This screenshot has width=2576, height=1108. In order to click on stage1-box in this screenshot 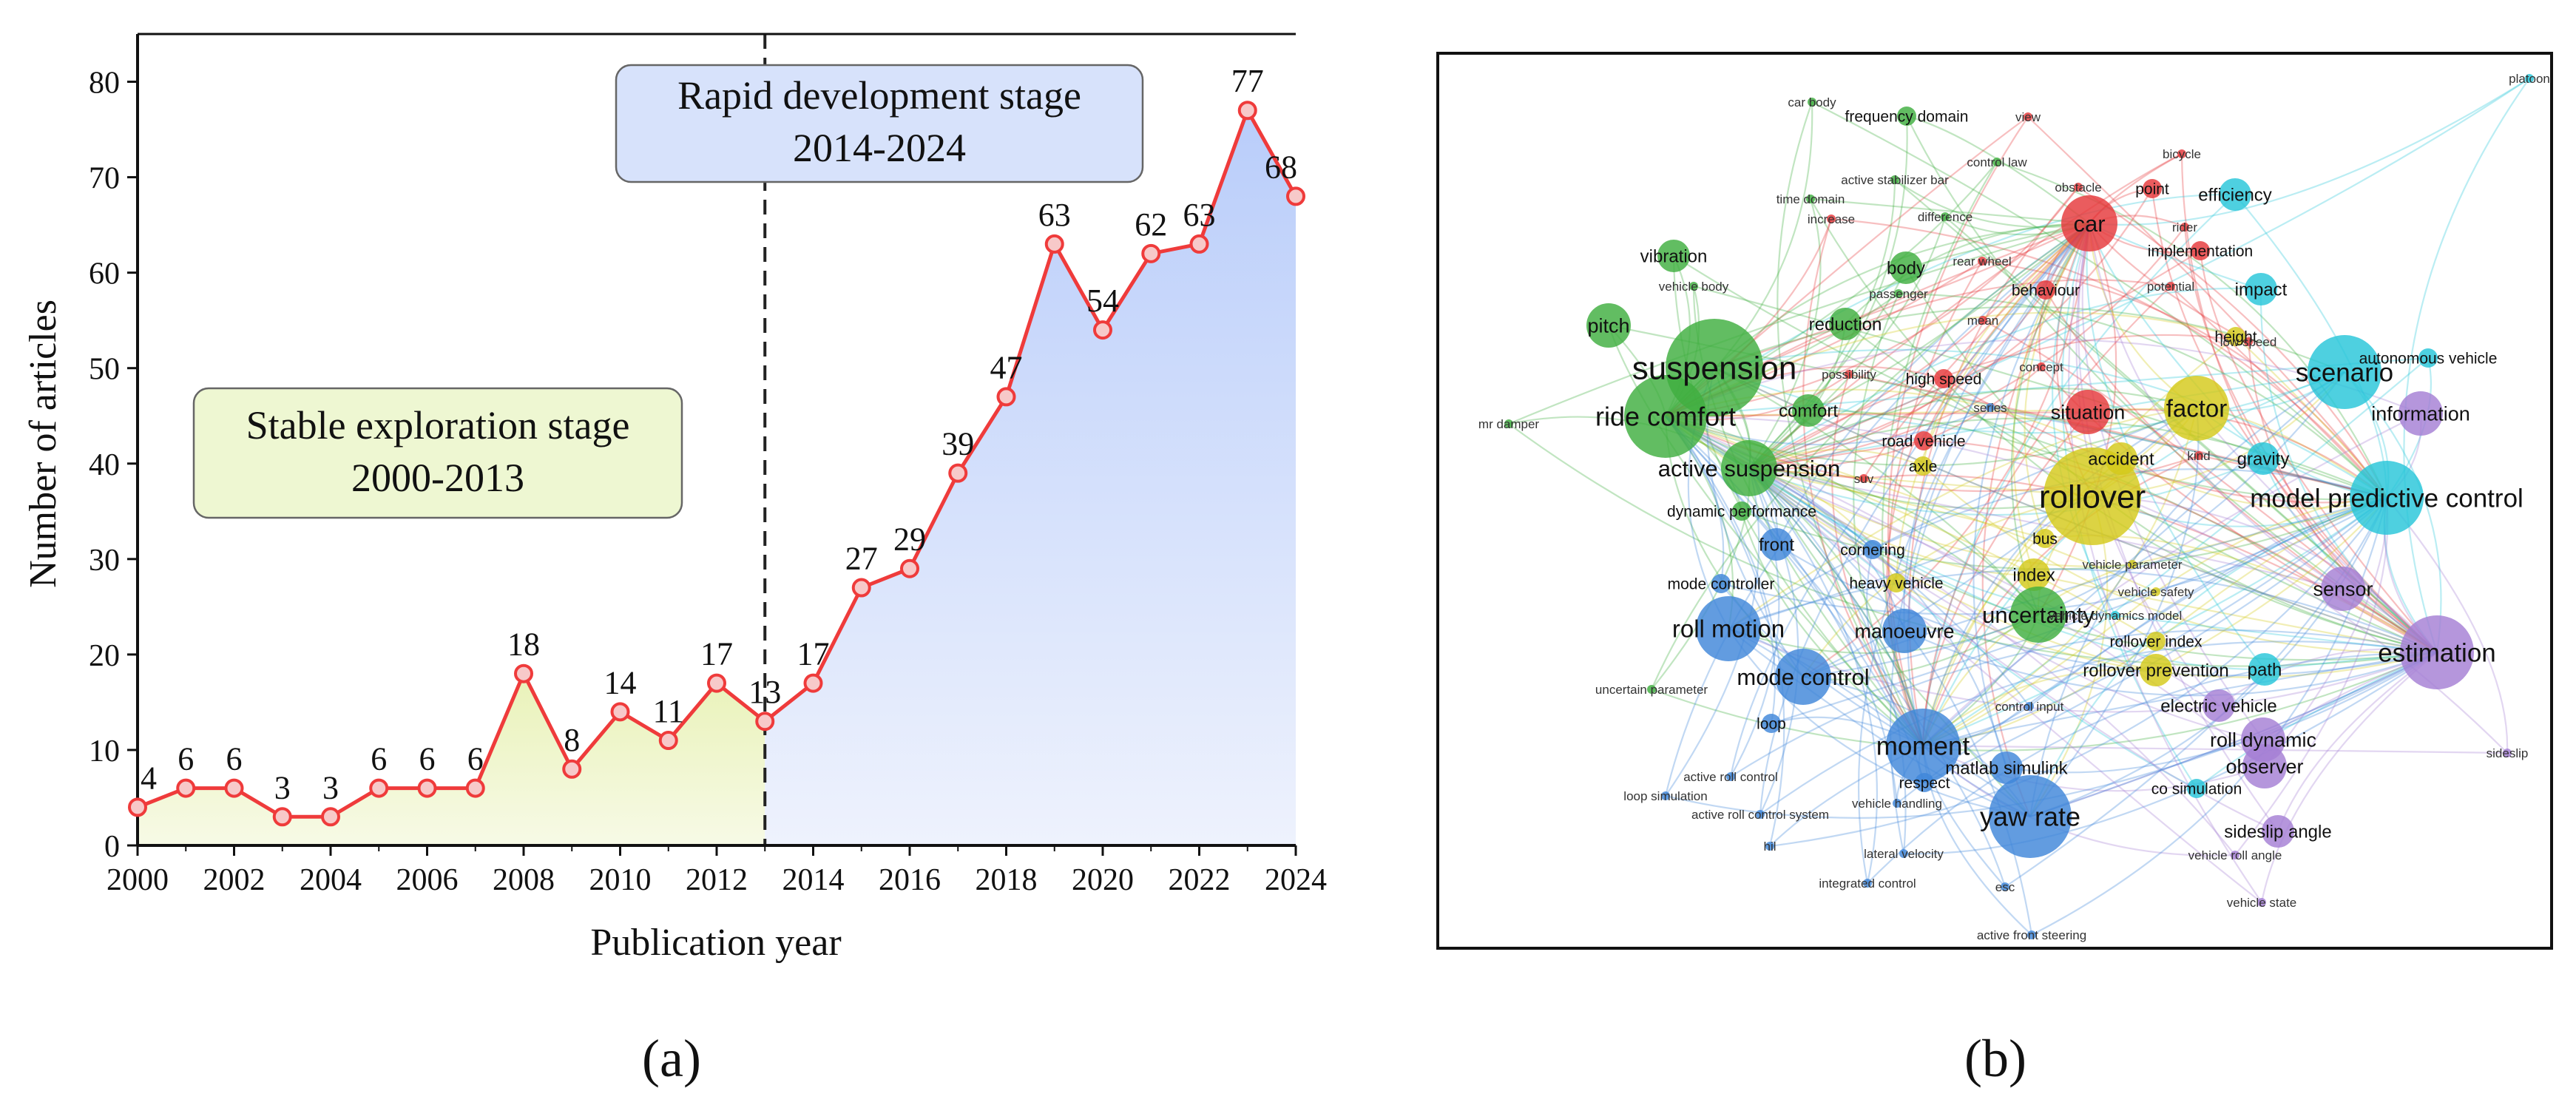, I will do `click(437, 453)`.